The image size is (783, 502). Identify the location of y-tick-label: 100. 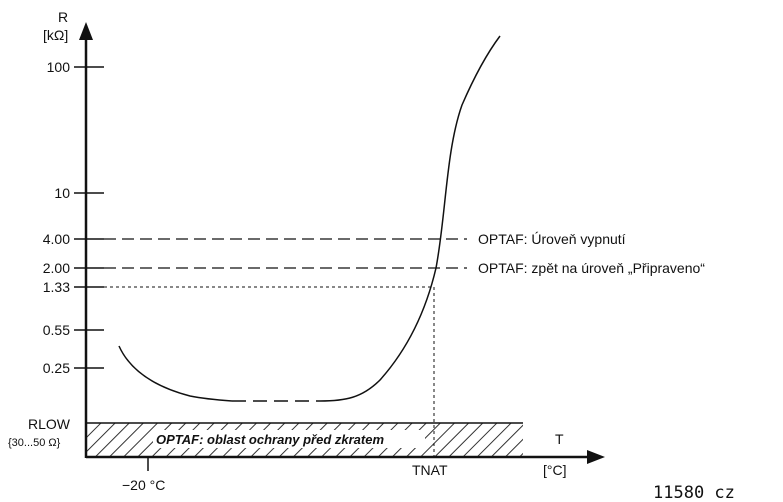
(59, 67).